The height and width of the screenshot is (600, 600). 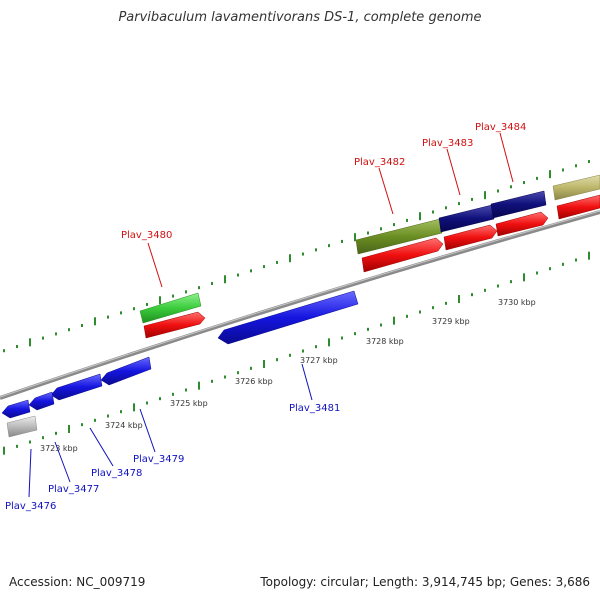 What do you see at coordinates (158, 459) in the screenshot?
I see `label-plav-3479: Plav_3479` at bounding box center [158, 459].